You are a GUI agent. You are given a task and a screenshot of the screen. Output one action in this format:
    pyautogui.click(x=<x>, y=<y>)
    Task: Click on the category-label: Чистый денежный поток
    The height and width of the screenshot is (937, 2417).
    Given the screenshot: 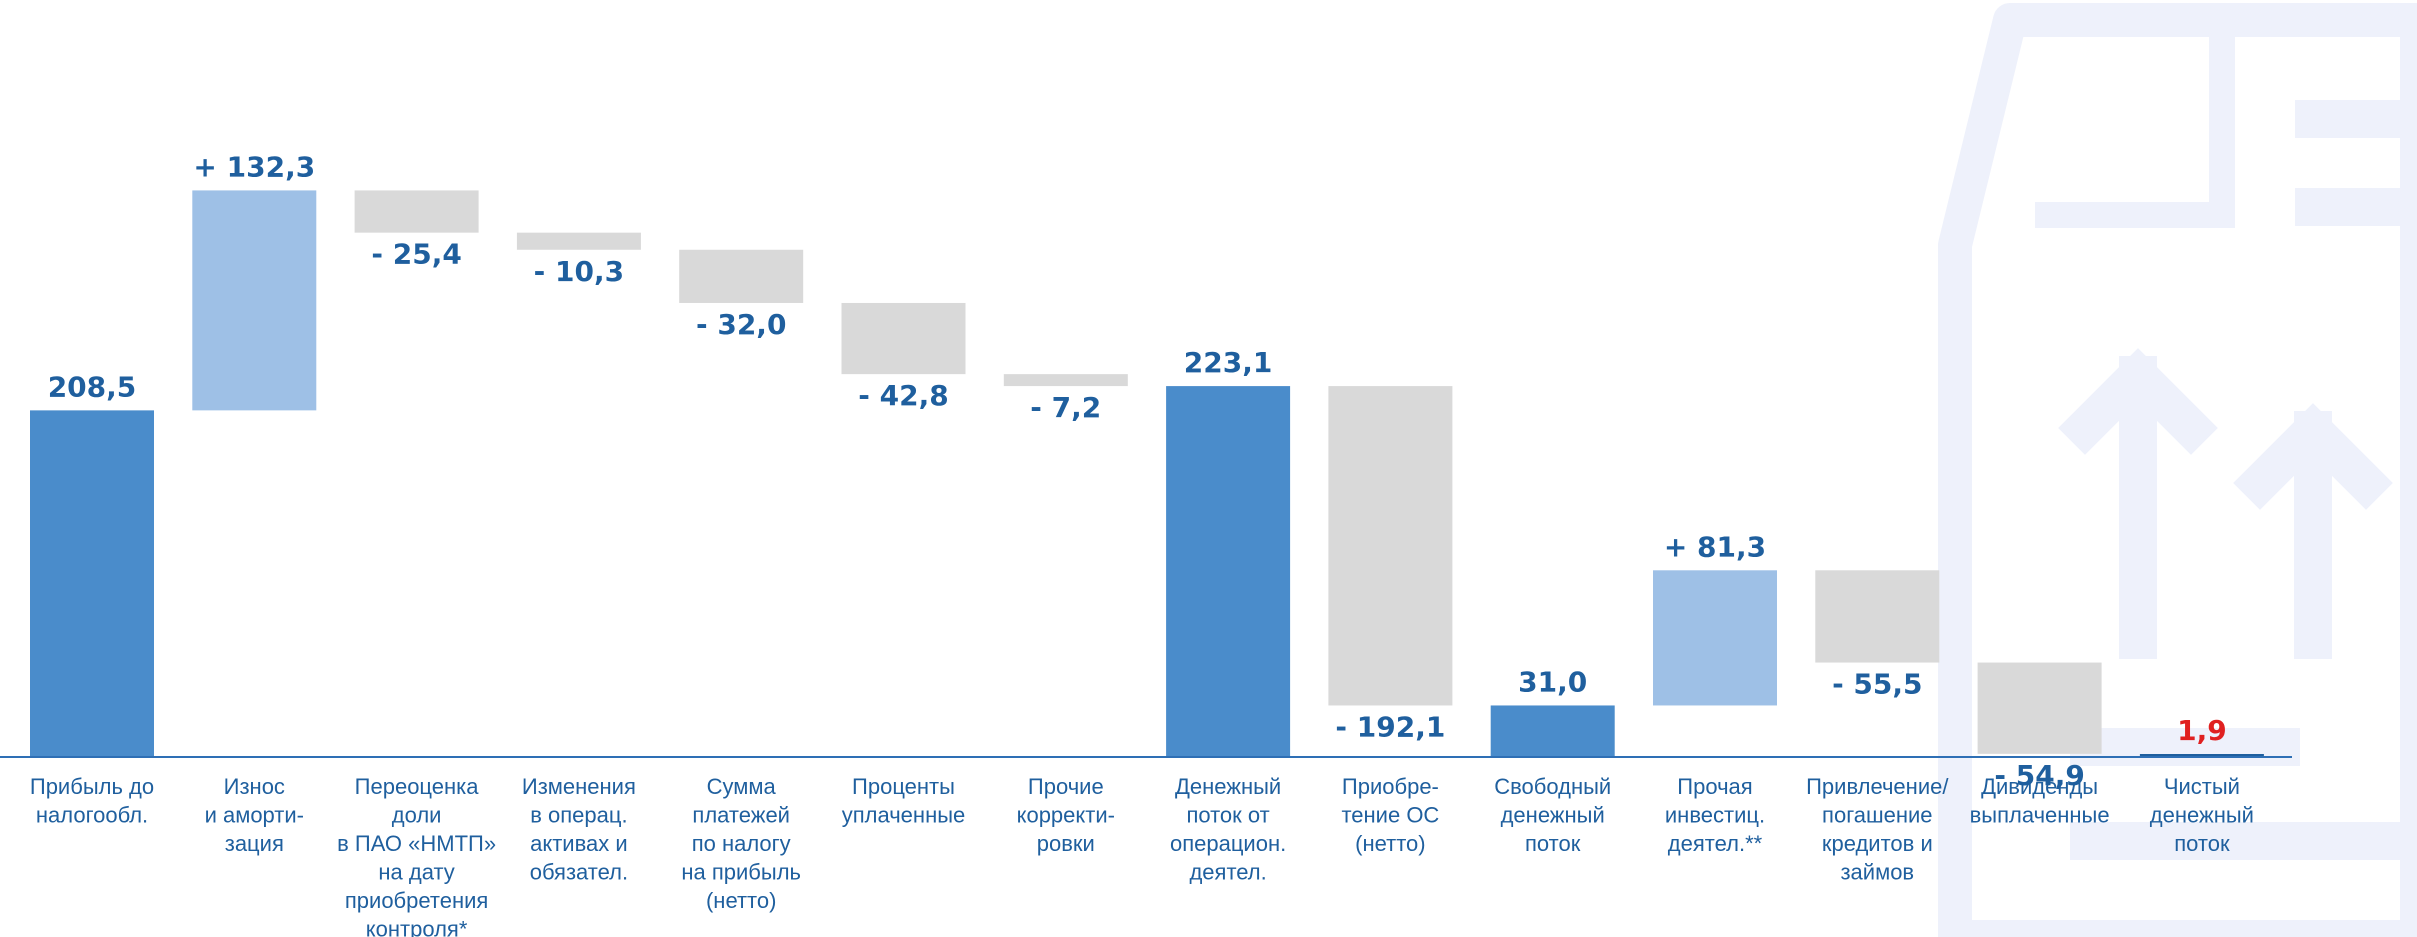 What is the action you would take?
    pyautogui.click(x=2202, y=815)
    